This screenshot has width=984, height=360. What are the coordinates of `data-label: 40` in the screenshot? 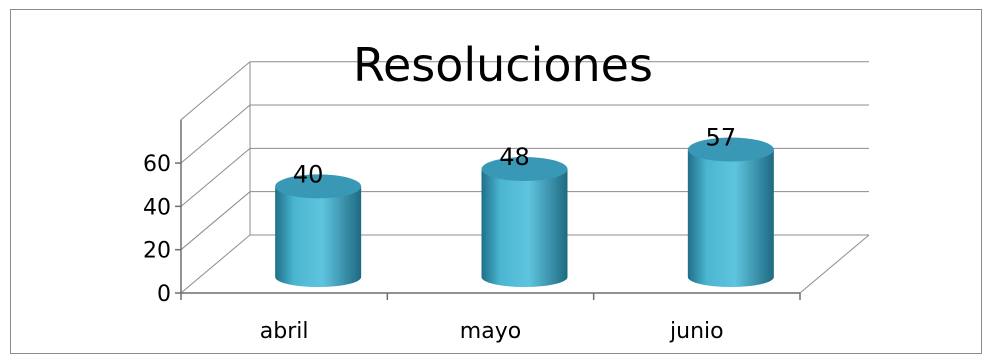 It's located at (308, 174).